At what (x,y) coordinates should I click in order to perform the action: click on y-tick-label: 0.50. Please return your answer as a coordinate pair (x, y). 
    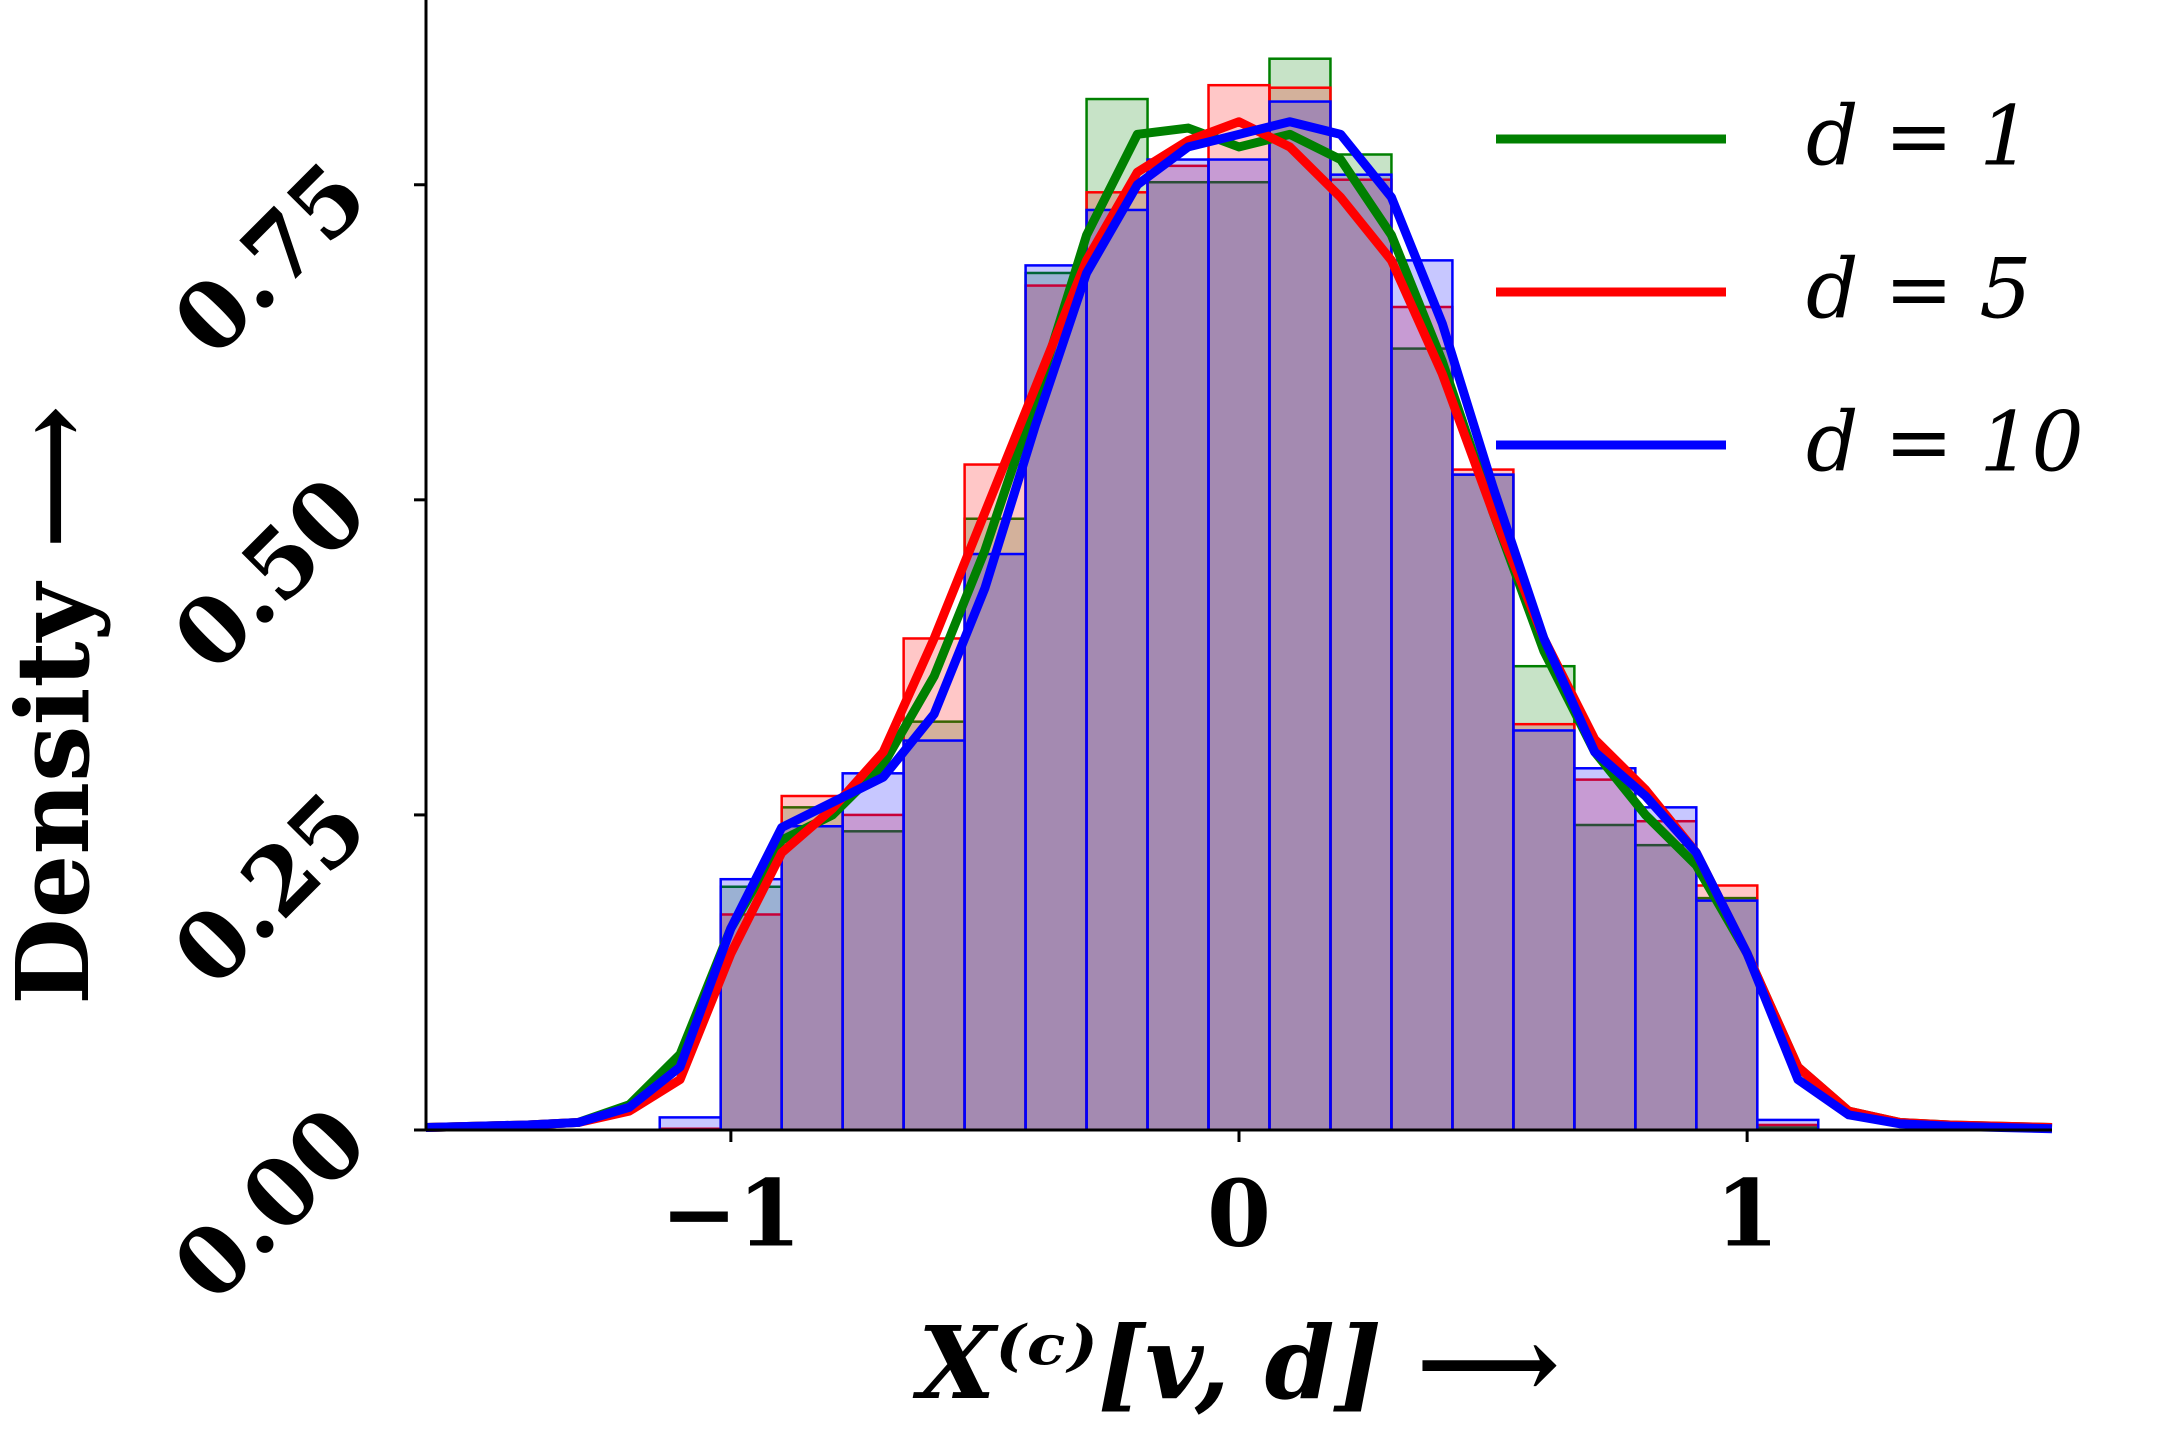
    Looking at the image, I should click on (270, 574).